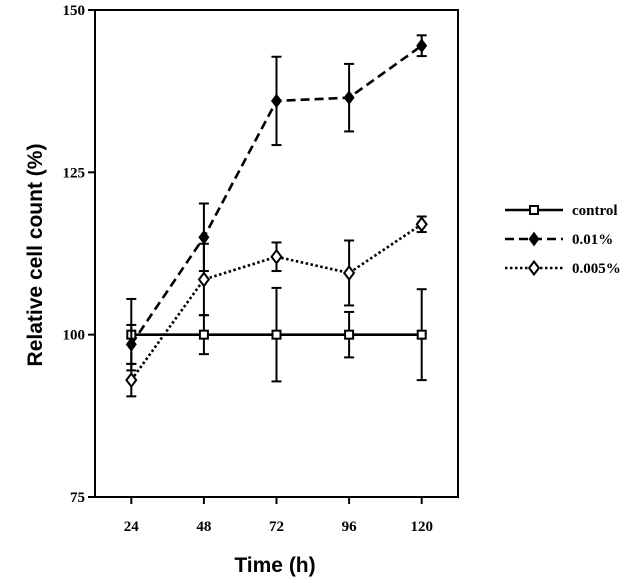  What do you see at coordinates (561, 211) in the screenshot?
I see `legend-item: control` at bounding box center [561, 211].